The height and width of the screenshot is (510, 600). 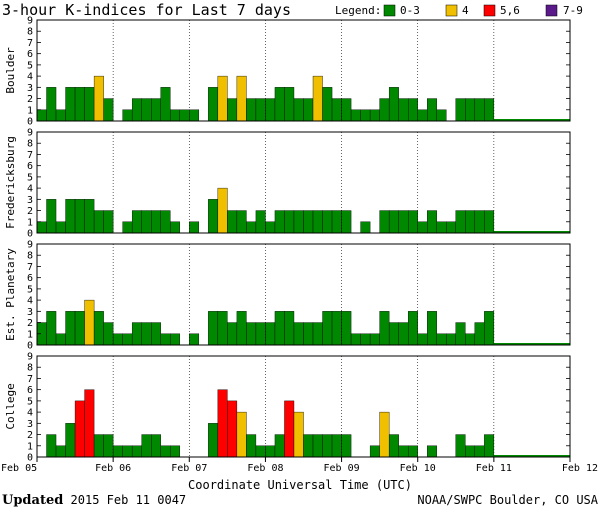 What do you see at coordinates (494, 468) in the screenshot?
I see `x-tick-label: Feb 11` at bounding box center [494, 468].